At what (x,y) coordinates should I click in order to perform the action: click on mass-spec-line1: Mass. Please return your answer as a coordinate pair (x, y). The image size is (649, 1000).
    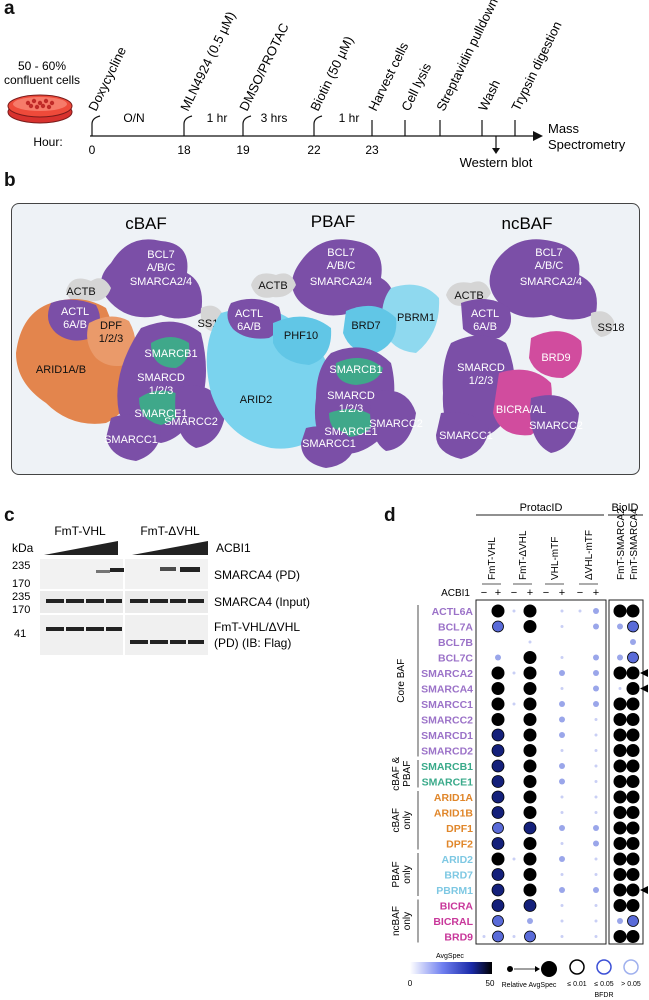
    Looking at the image, I should click on (564, 128).